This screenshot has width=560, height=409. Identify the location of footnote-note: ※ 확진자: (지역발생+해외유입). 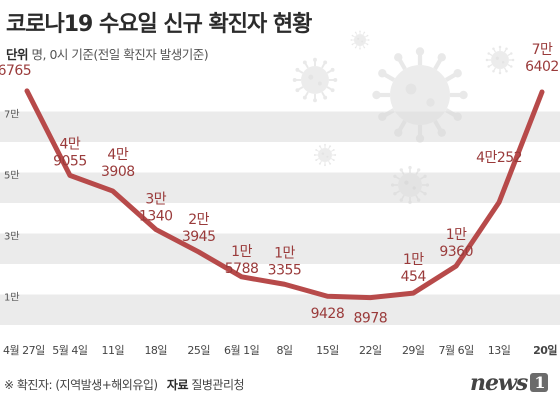
(81, 385).